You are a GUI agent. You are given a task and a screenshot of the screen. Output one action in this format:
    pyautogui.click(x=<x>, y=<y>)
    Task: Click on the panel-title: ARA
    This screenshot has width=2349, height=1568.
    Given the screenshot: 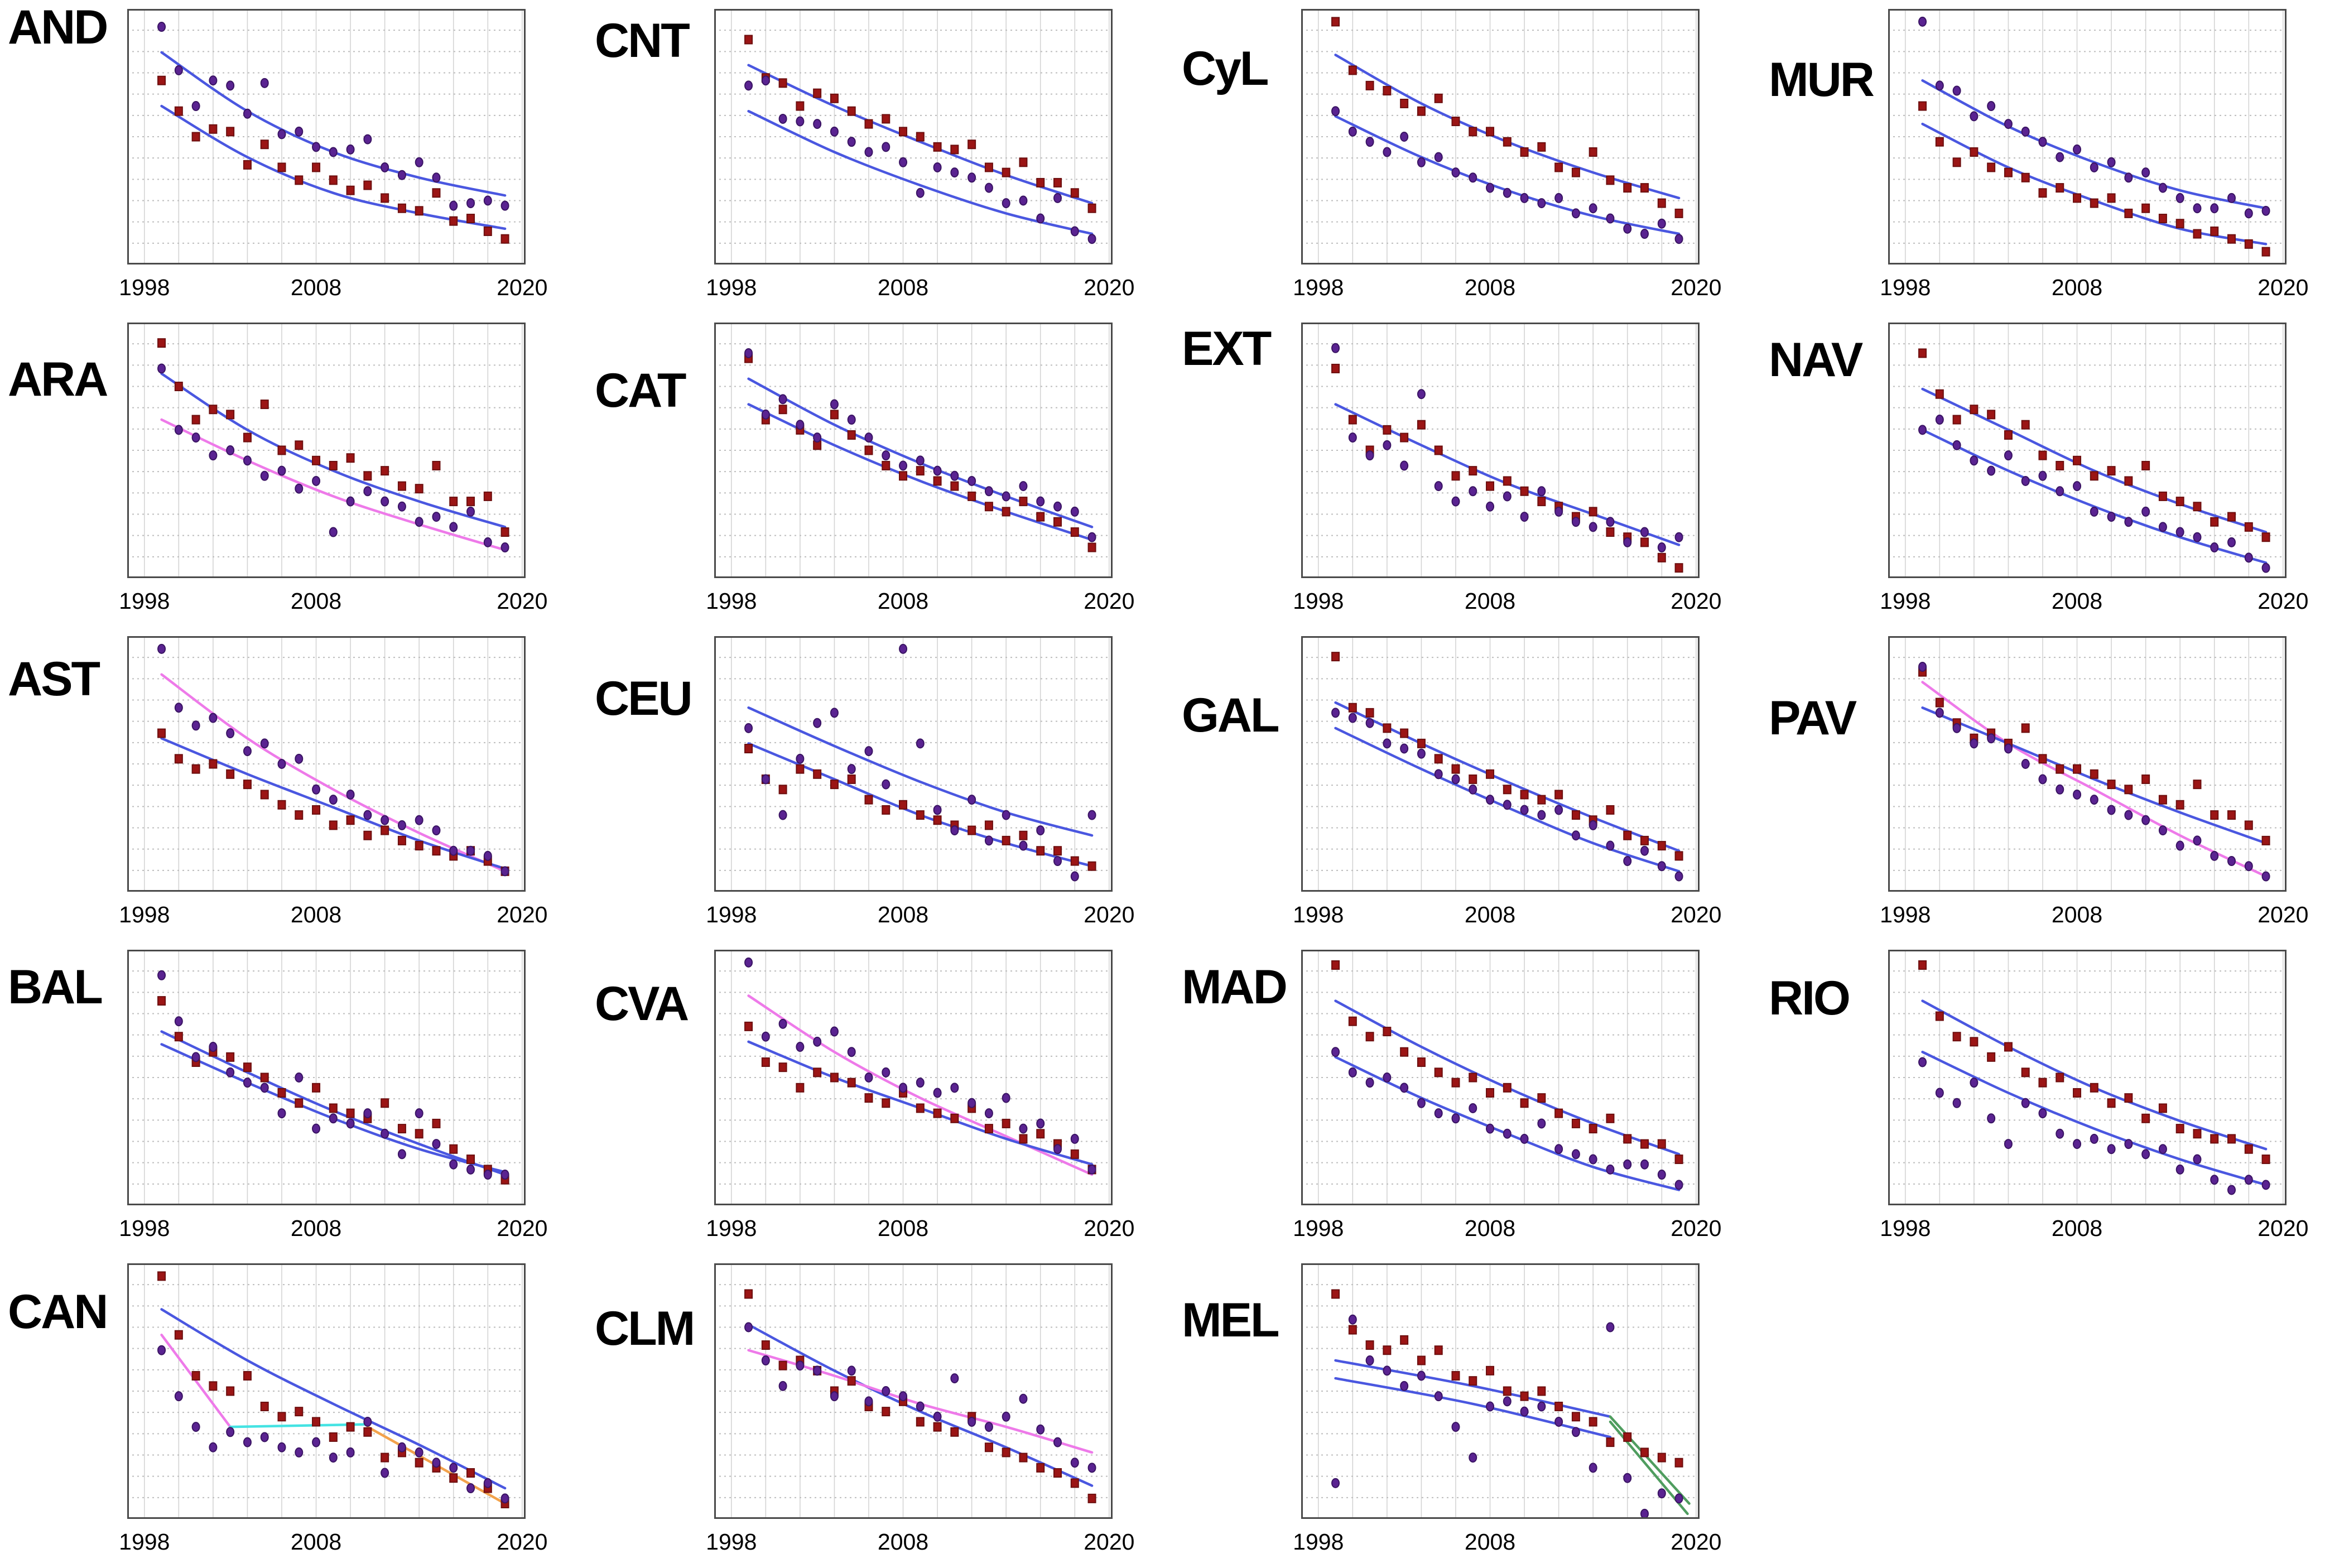 What is the action you would take?
    pyautogui.click(x=58, y=379)
    